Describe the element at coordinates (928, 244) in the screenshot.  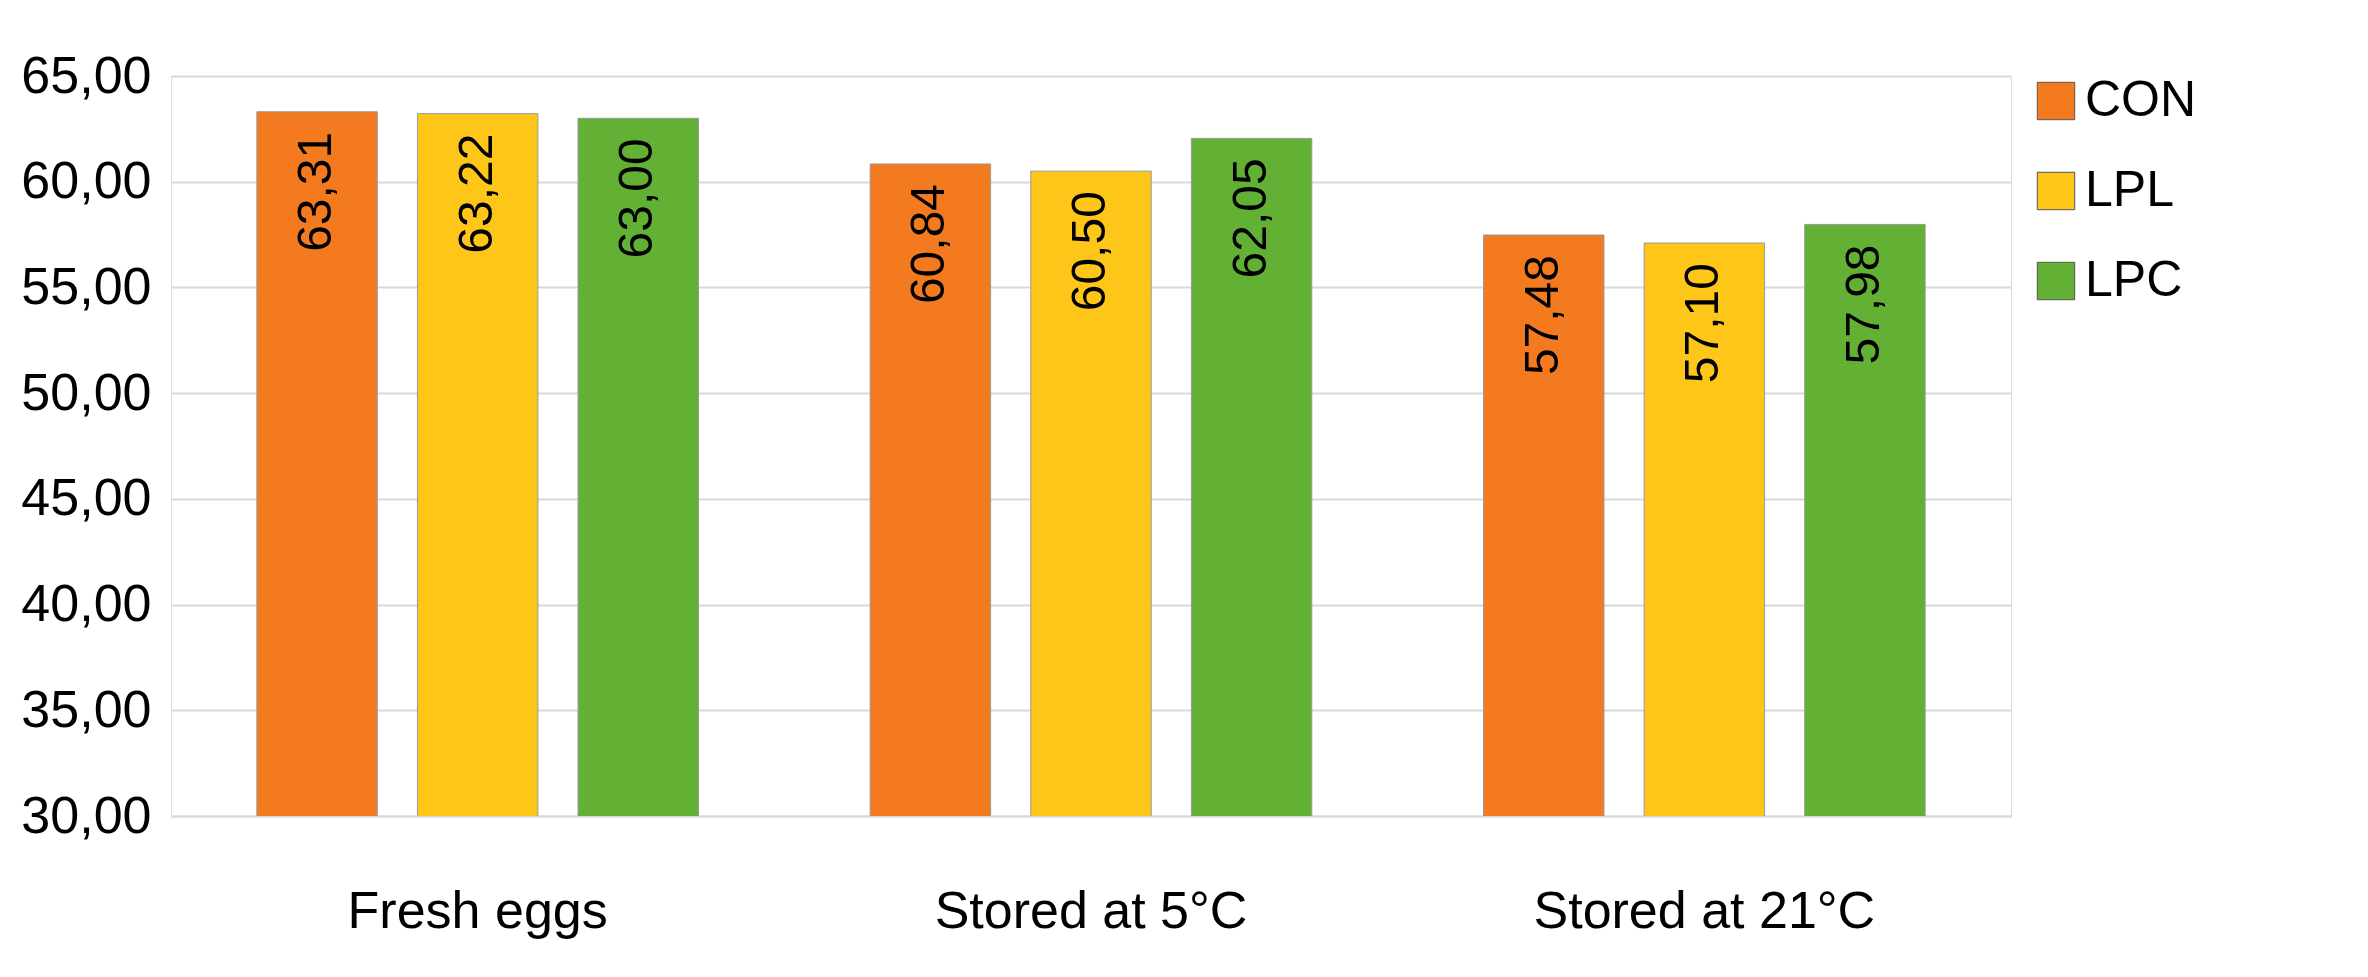
I see `data-label: 60,84` at that location.